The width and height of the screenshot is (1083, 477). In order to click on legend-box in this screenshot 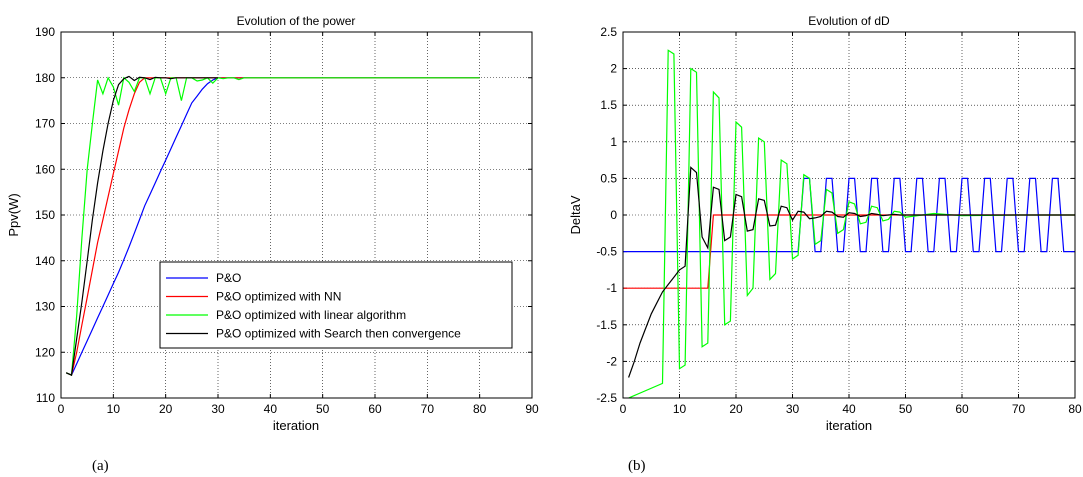, I will do `click(336, 305)`.